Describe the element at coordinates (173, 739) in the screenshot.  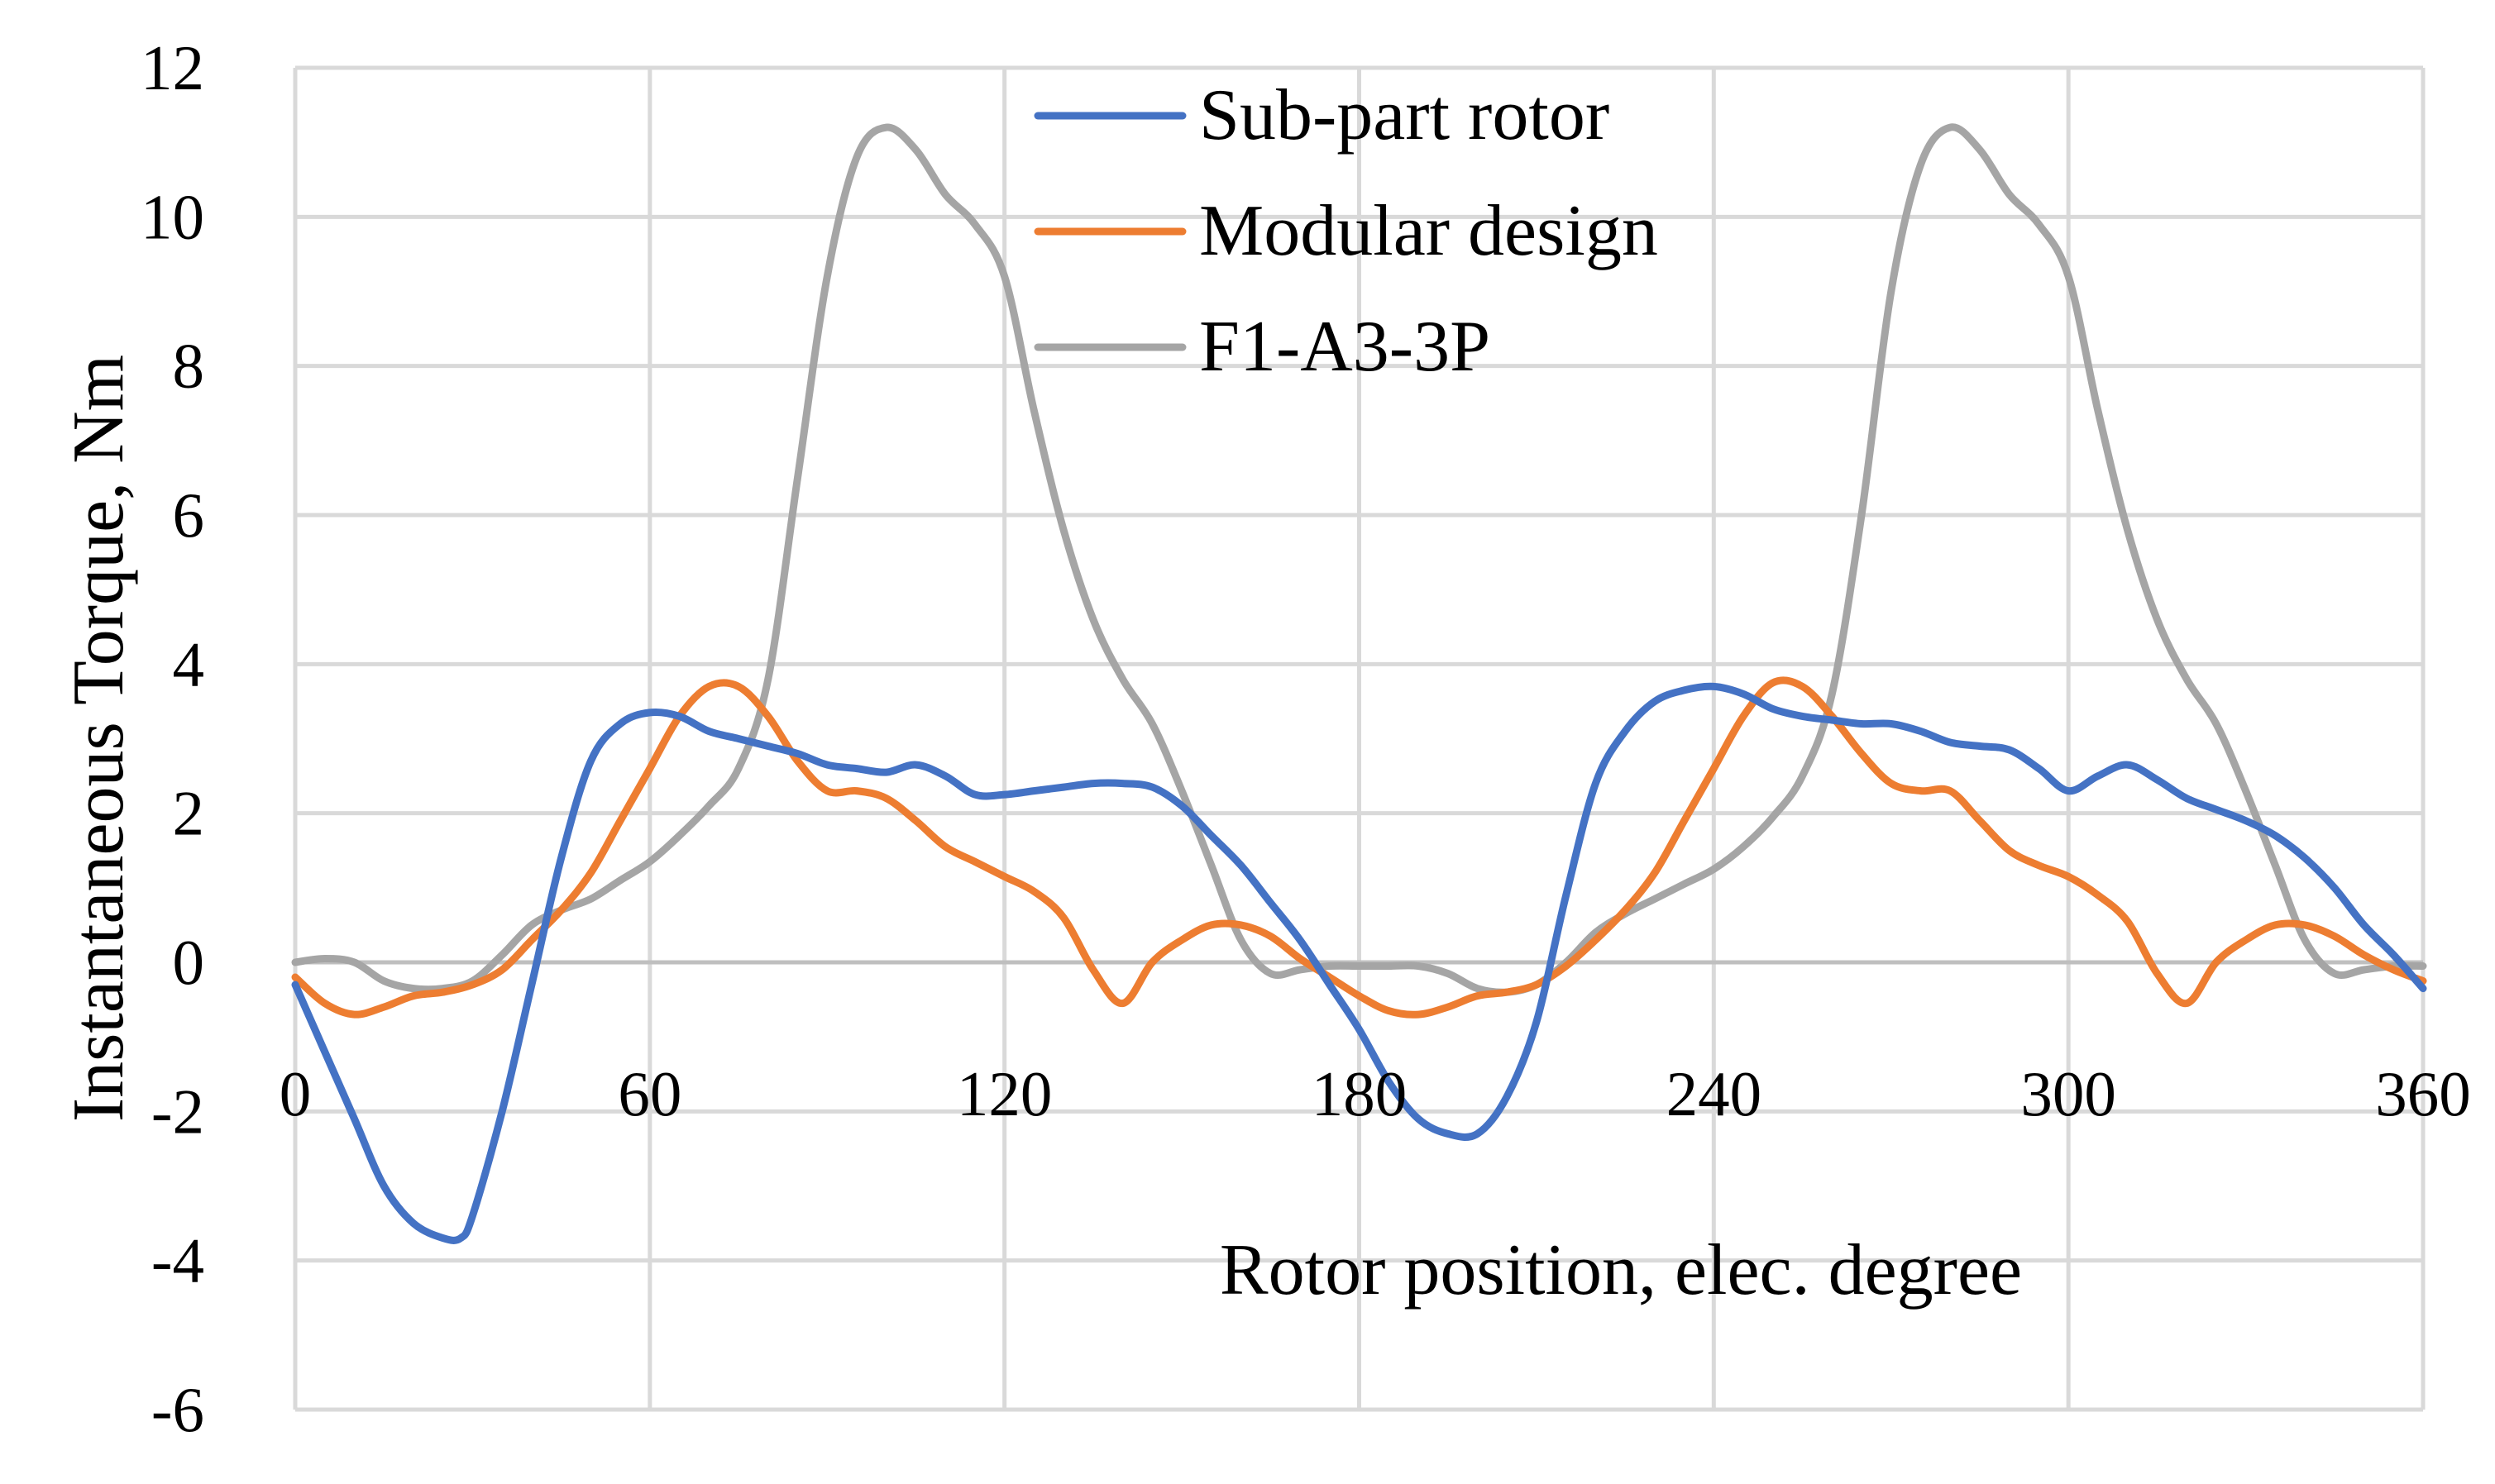
I see `y-tick-labels: -6 -4 -2 0 2 4 6 8 10 12` at that location.